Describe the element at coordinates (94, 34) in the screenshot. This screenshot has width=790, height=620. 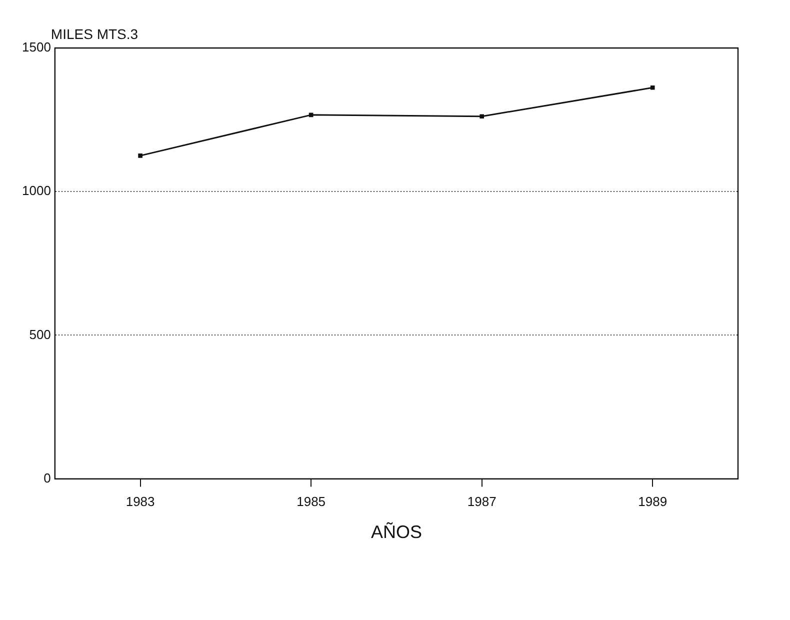
I see `y-axis-title: MILES MTS.3` at that location.